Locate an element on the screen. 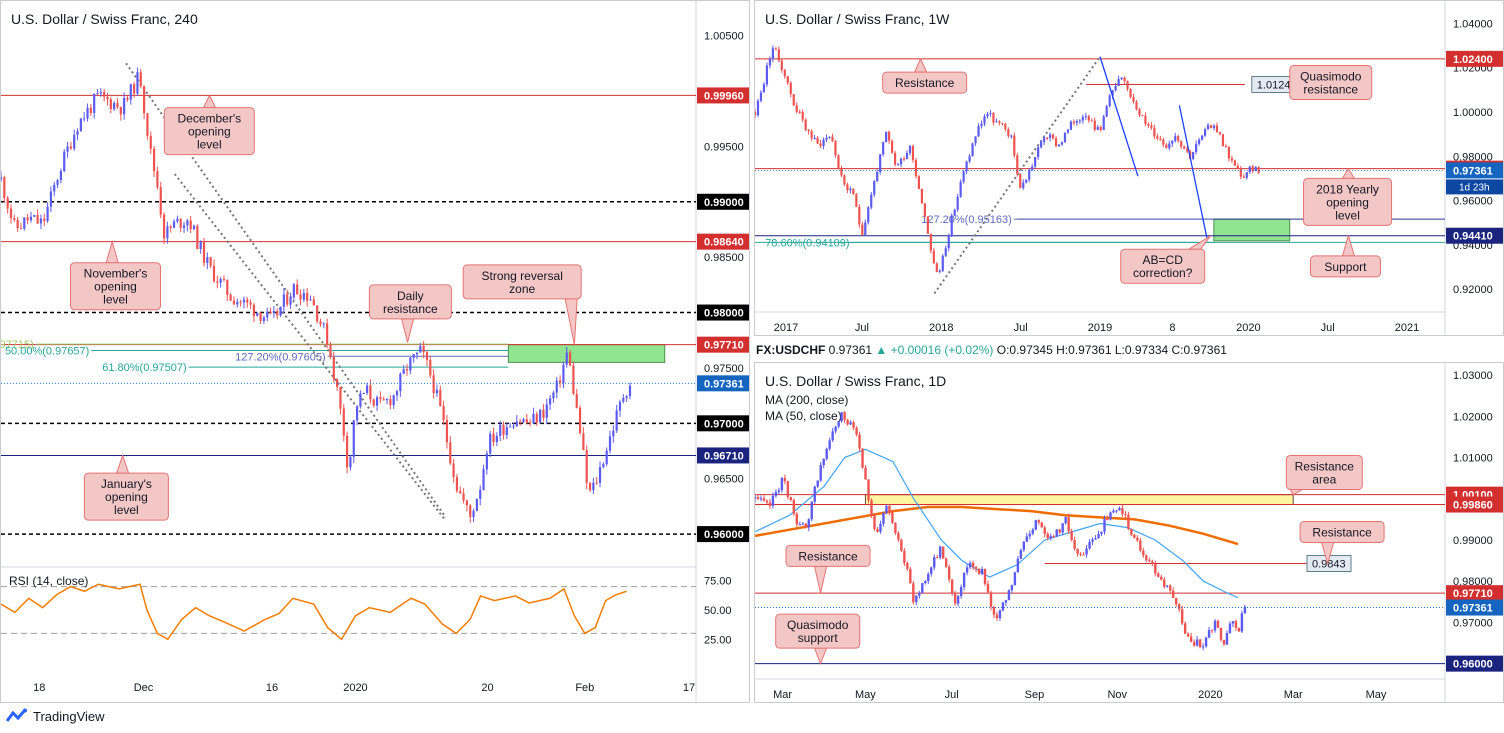  reversal-zone is located at coordinates (1079, 500).